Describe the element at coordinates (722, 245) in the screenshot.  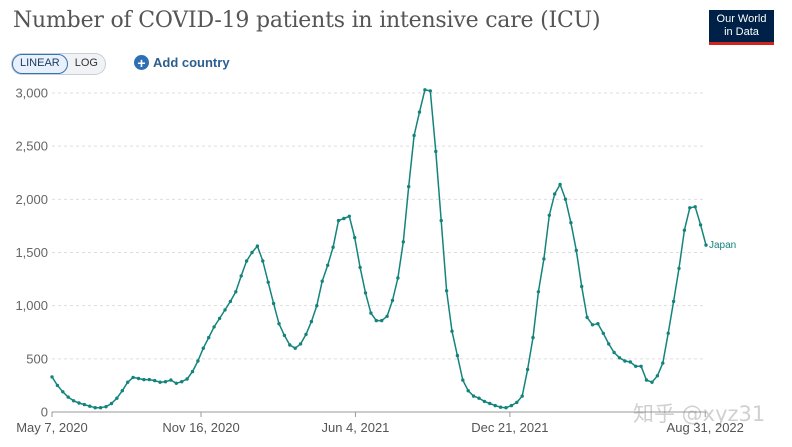
I see `series-label-japan: Japan` at that location.